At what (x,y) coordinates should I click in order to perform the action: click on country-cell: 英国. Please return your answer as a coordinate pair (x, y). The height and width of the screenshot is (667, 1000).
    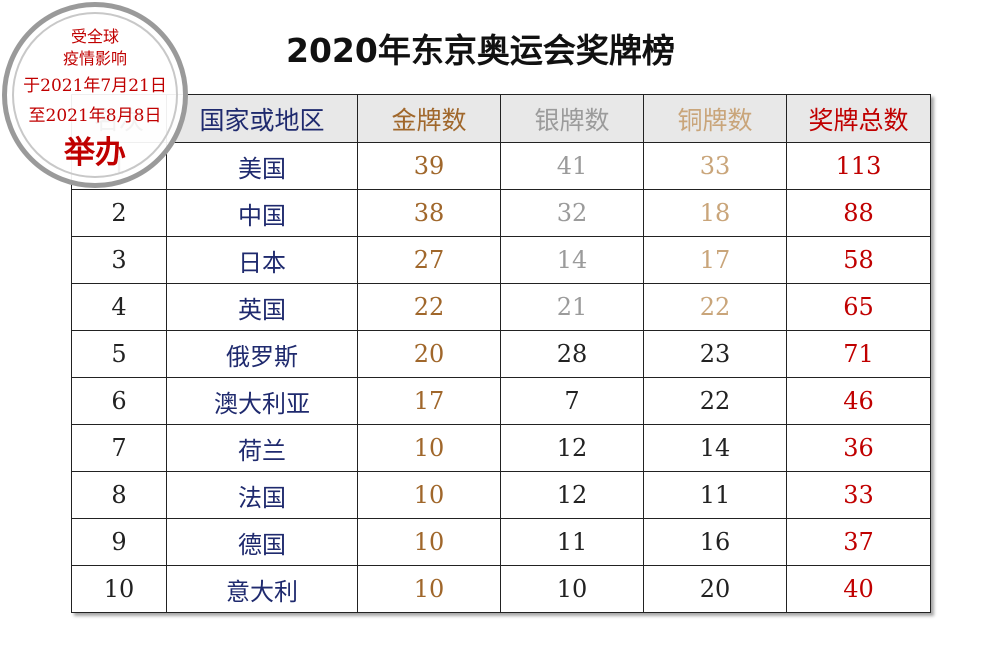
    Looking at the image, I should click on (262, 307).